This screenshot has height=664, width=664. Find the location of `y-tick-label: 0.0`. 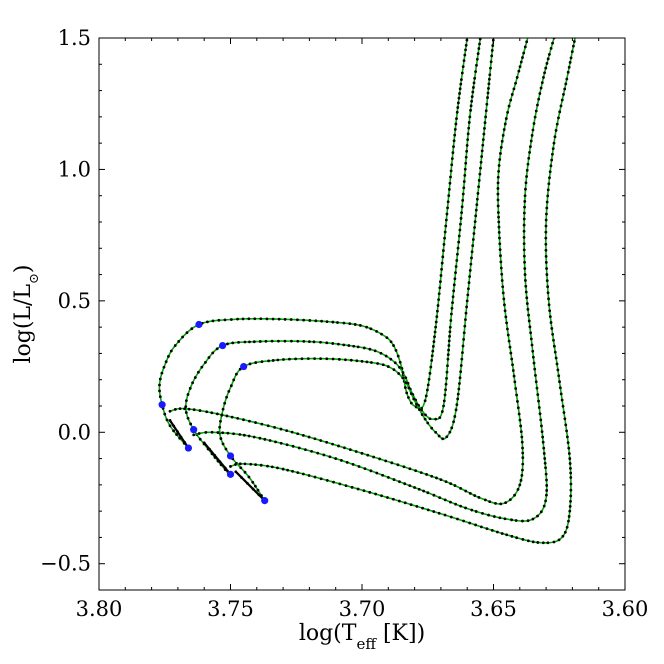

y-tick-label: 0.0 is located at coordinates (74, 432).